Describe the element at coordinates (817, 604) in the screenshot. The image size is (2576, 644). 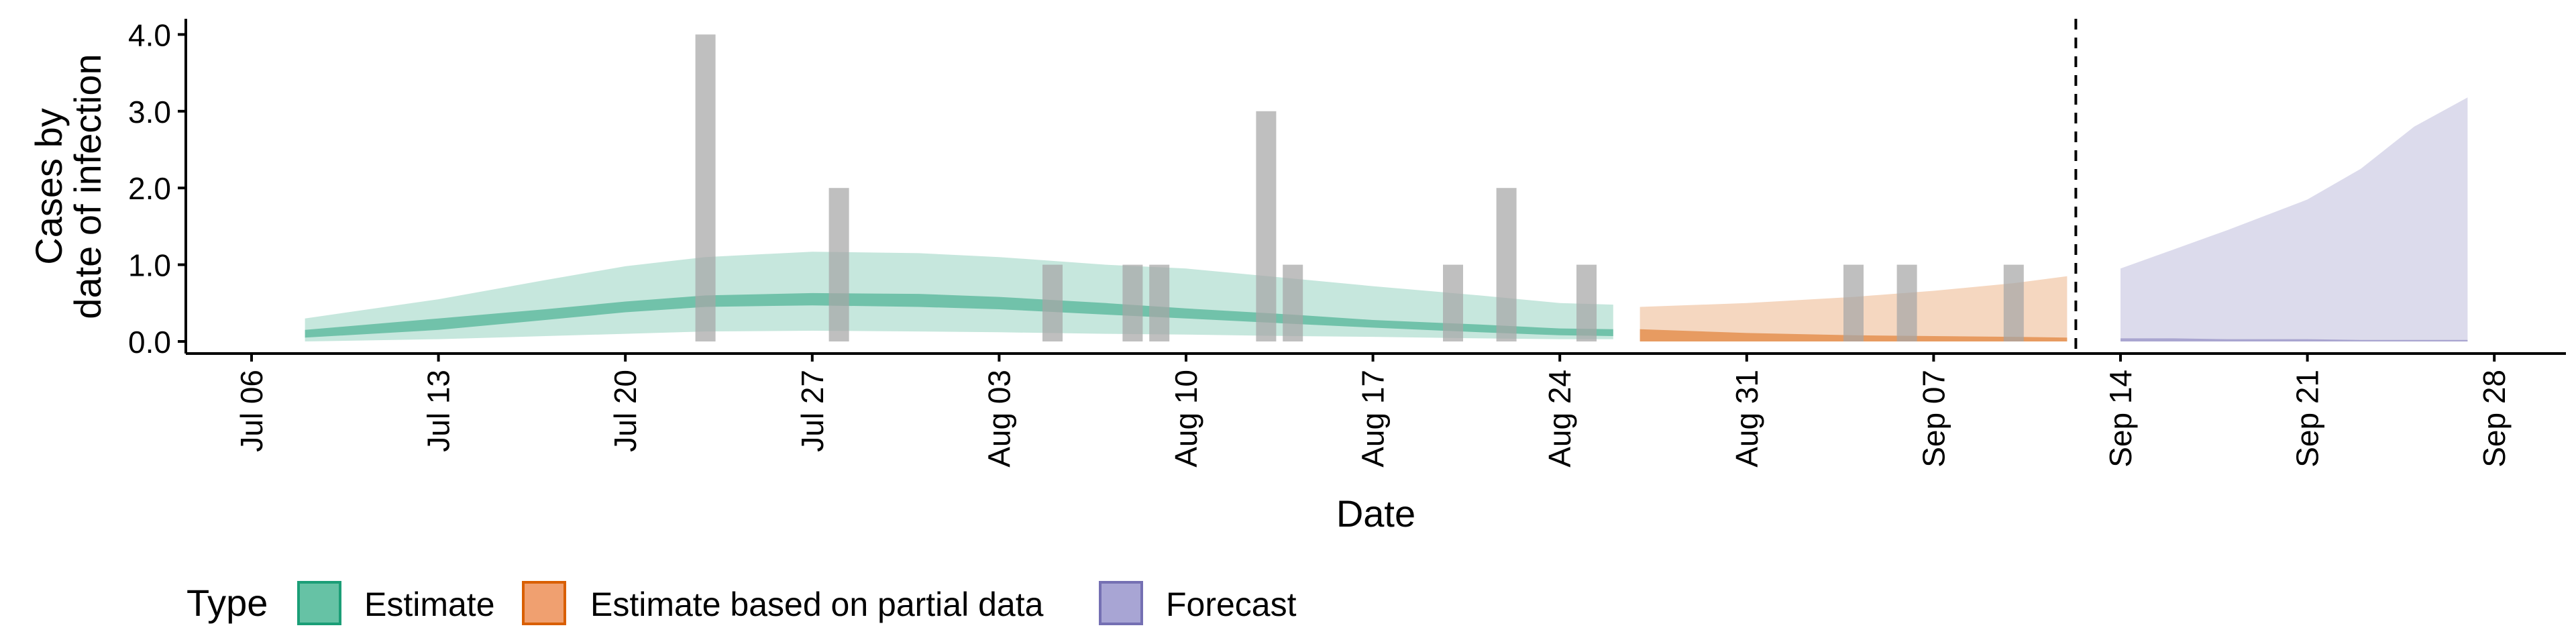
I see `legend-label: Estimate based on partial data` at that location.